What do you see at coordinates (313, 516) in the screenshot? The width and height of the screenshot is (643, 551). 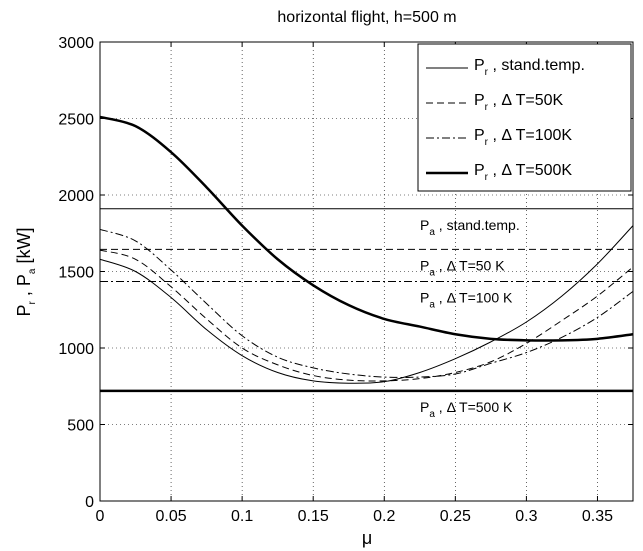 I see `x-tick-label: 0.15` at bounding box center [313, 516].